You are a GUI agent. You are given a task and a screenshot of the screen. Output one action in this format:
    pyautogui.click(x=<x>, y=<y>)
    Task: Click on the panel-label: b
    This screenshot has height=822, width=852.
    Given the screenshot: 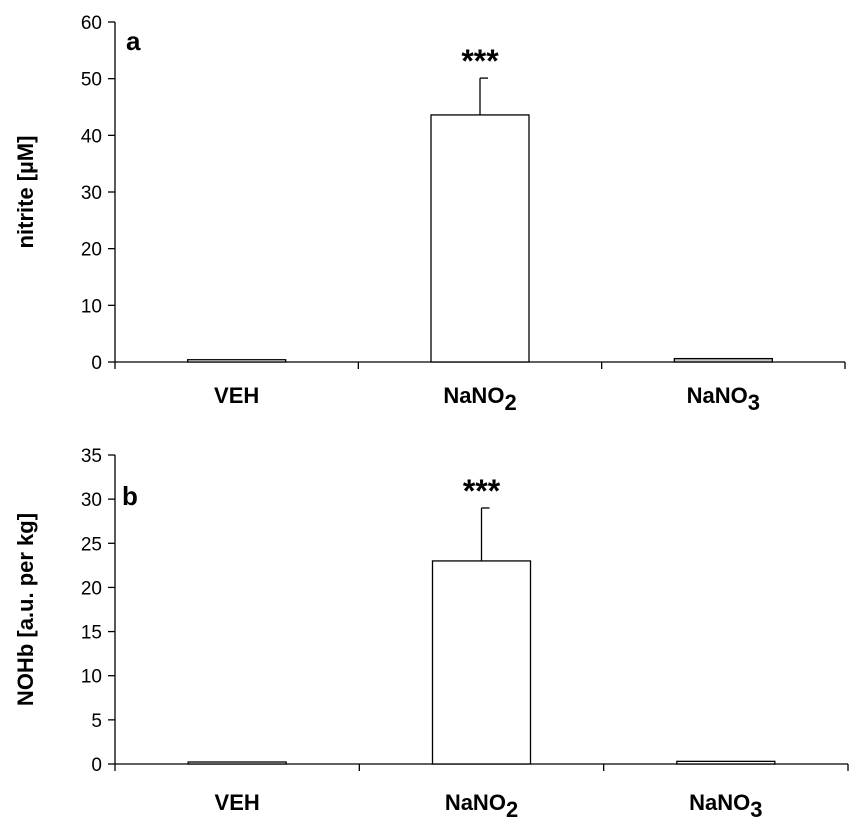 What is the action you would take?
    pyautogui.click(x=130, y=496)
    